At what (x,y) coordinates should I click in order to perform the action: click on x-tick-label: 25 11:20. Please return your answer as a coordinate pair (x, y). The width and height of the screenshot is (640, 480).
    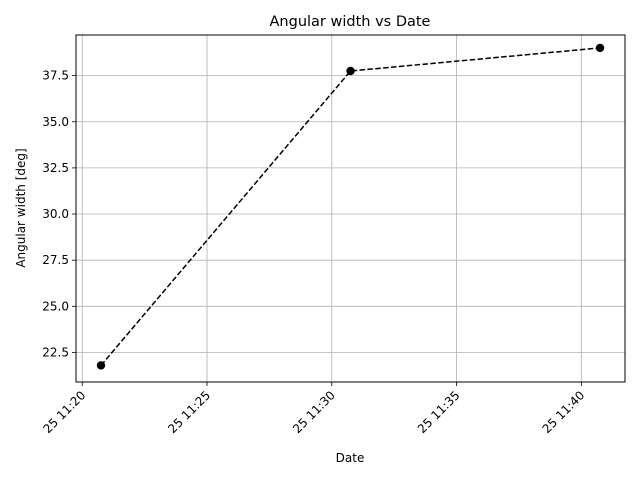
    Looking at the image, I should click on (65, 412).